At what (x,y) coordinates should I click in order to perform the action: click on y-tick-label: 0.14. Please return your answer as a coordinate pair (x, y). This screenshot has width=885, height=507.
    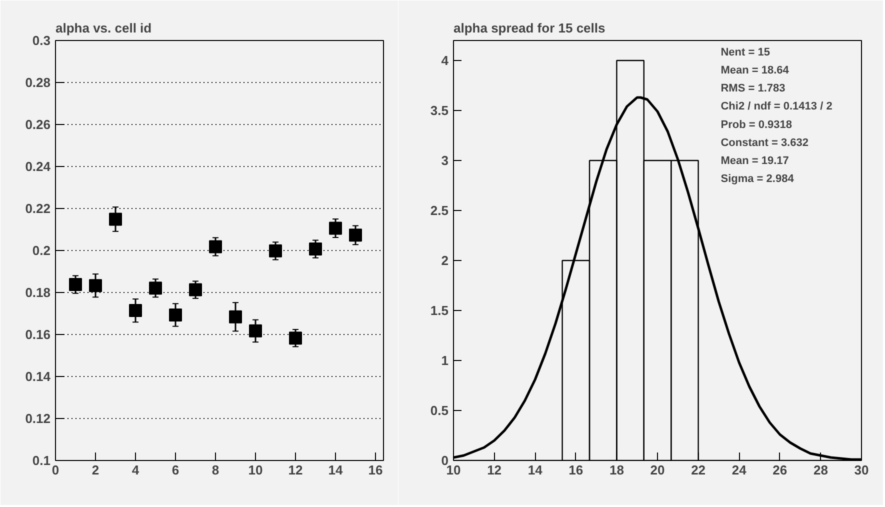
    Looking at the image, I should click on (38, 376).